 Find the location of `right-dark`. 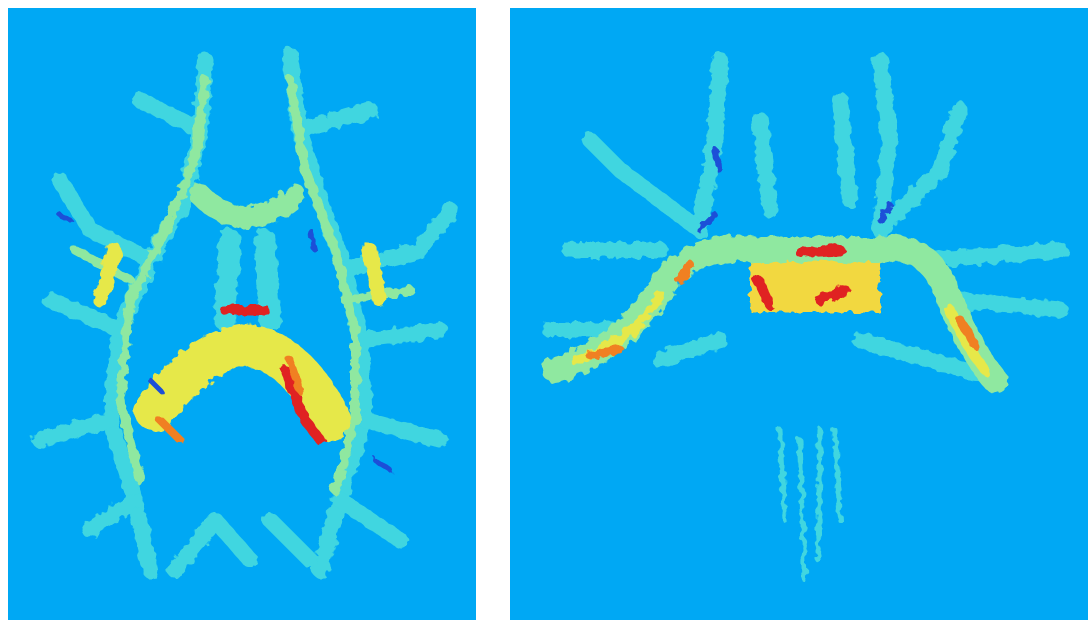

right-dark is located at coordinates (795, 190).